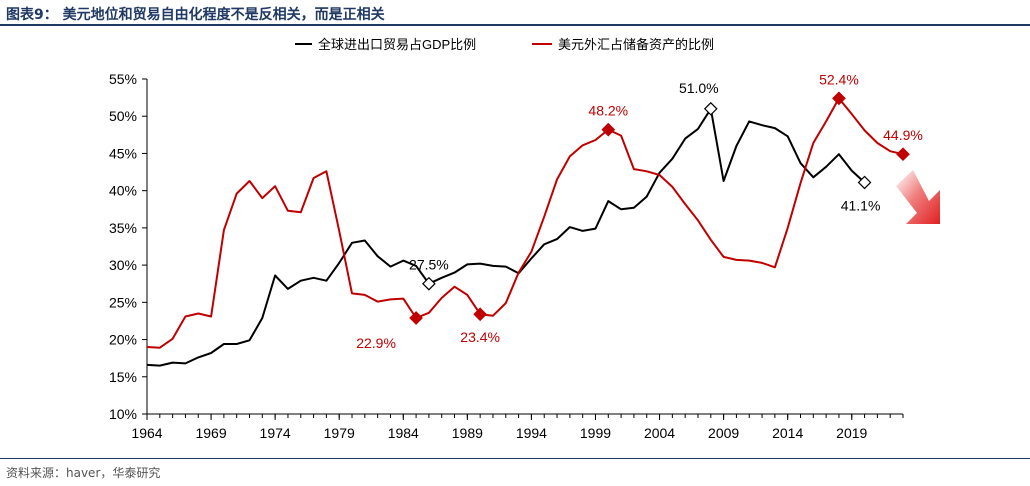 The width and height of the screenshot is (1030, 486). Describe the element at coordinates (123, 153) in the screenshot. I see `y-tick-label: 45%` at that location.